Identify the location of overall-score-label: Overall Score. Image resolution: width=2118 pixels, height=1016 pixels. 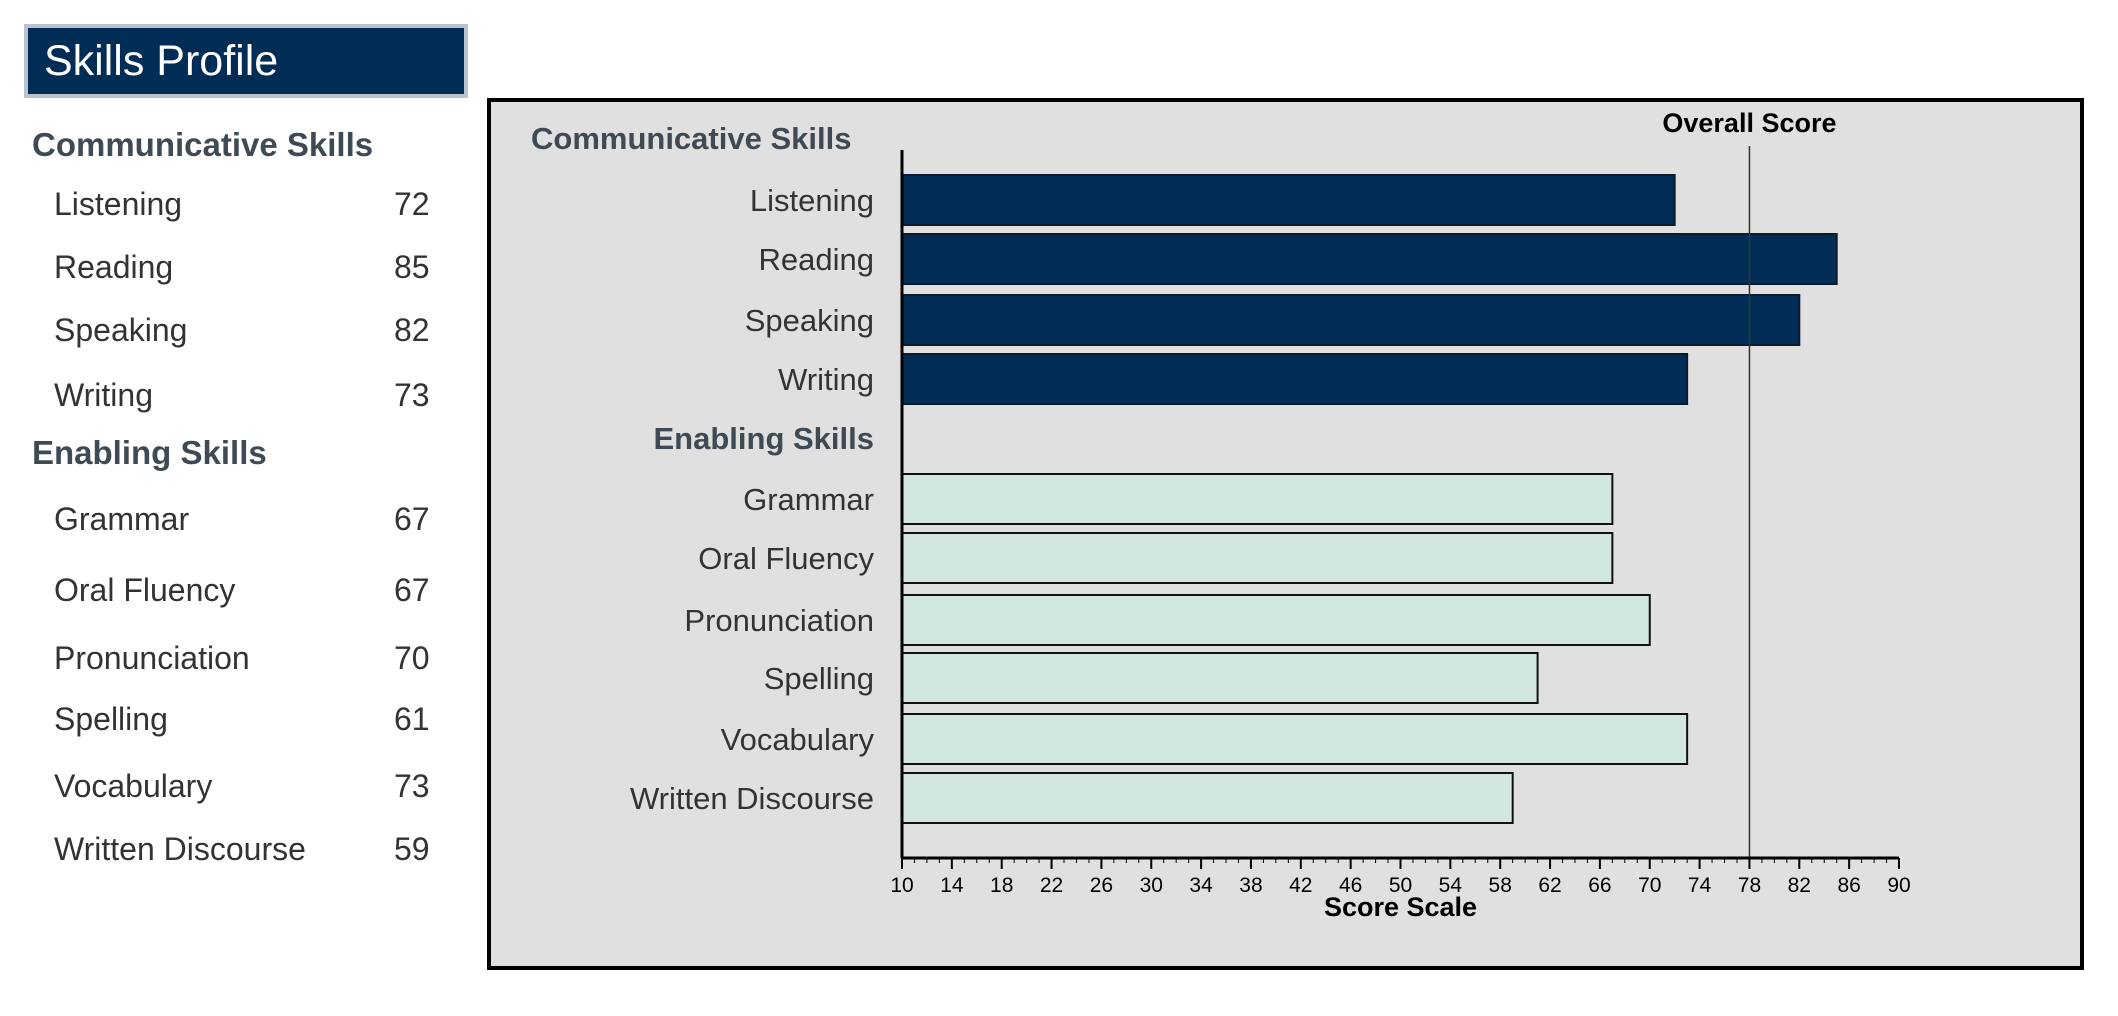
(1749, 123).